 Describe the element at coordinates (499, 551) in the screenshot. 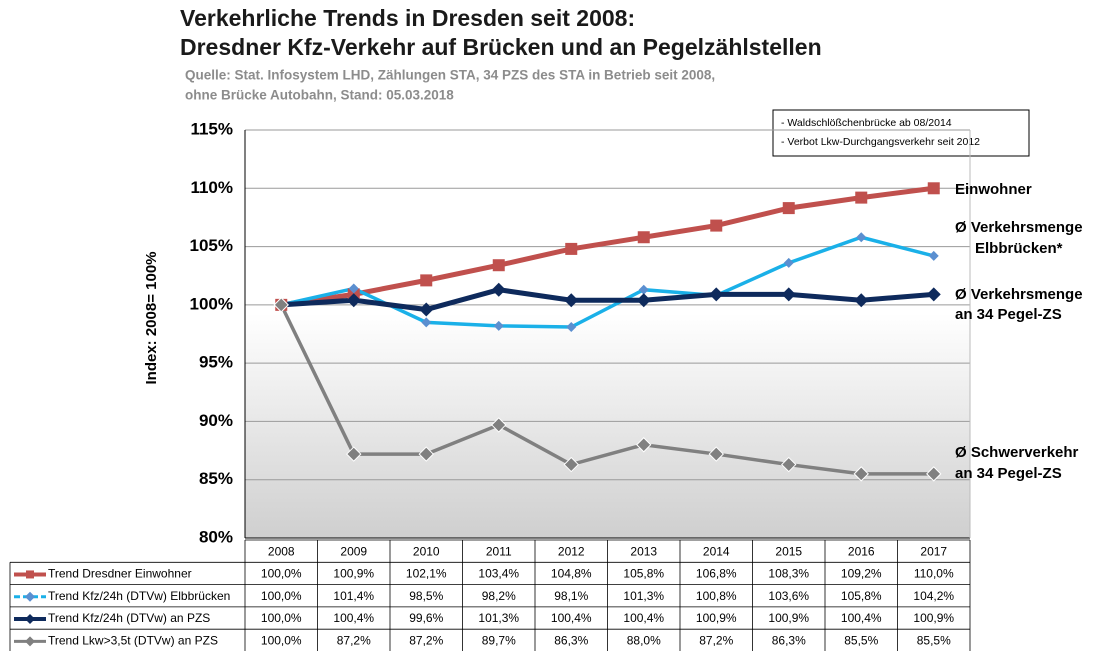

I see `x-tick-label: 2011` at that location.